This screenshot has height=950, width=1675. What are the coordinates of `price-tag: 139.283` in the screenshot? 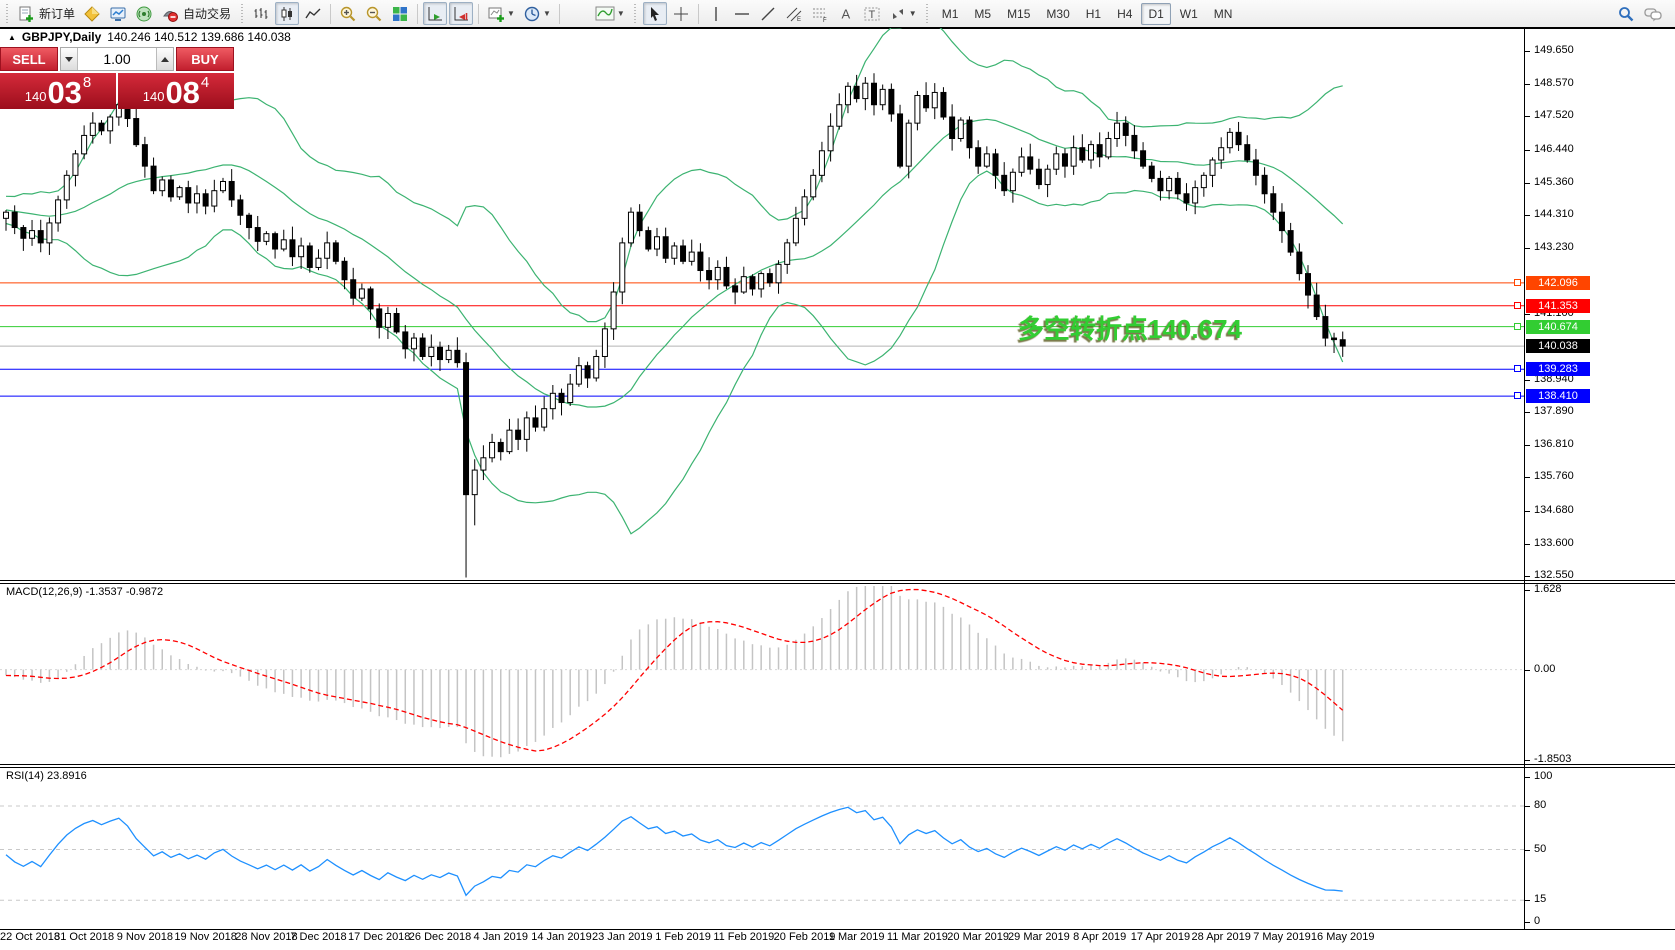 It's located at (1558, 369).